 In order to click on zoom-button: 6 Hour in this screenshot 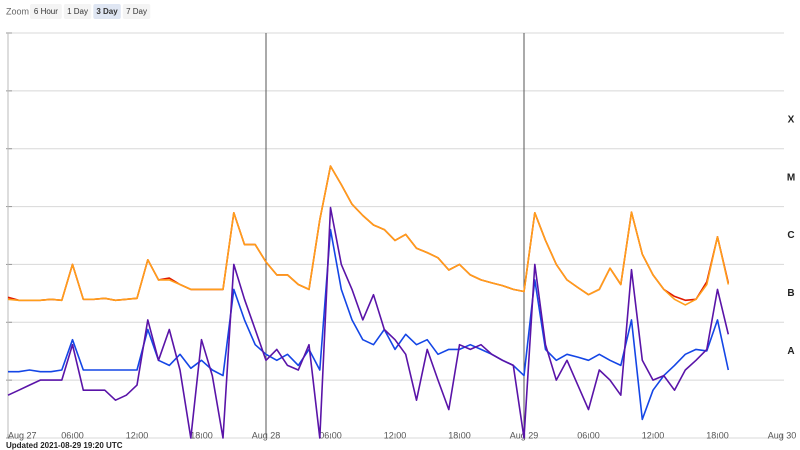, I will do `click(46, 11)`.